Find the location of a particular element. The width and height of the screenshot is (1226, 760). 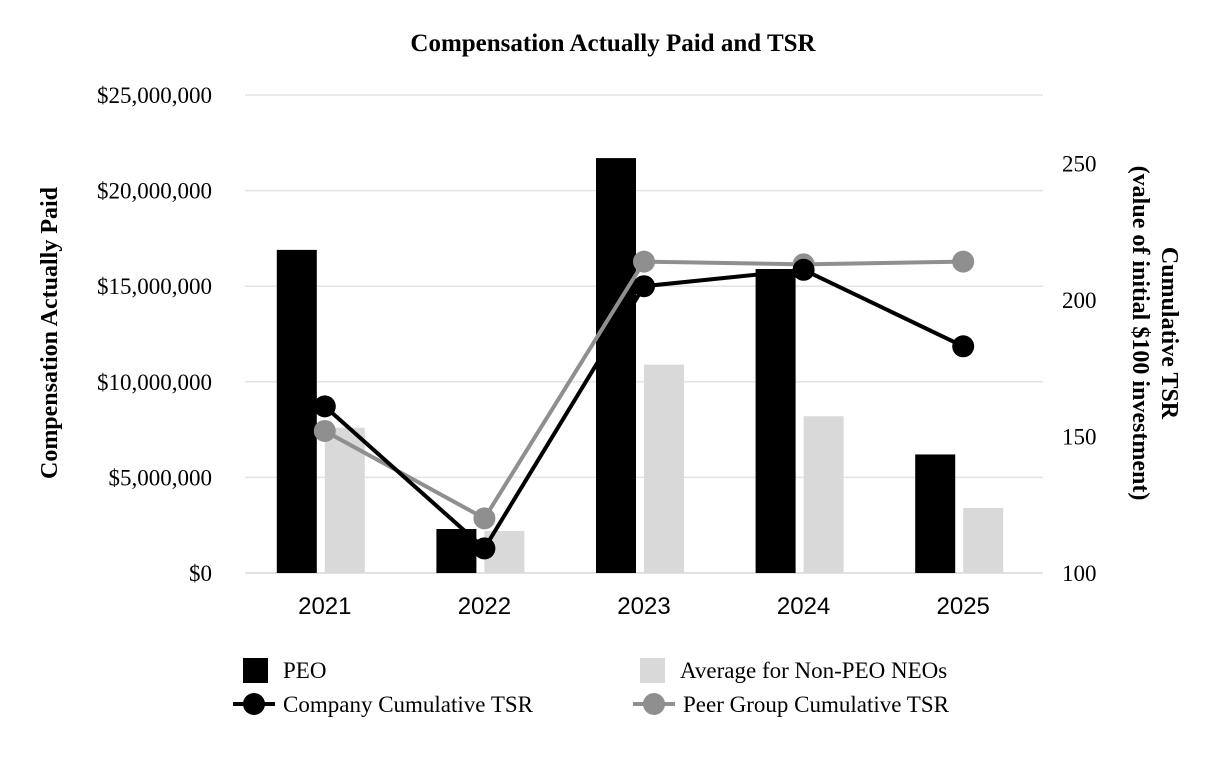

legend-swatch-marker-peer-group-cumulative-tsr is located at coordinates (654, 704).